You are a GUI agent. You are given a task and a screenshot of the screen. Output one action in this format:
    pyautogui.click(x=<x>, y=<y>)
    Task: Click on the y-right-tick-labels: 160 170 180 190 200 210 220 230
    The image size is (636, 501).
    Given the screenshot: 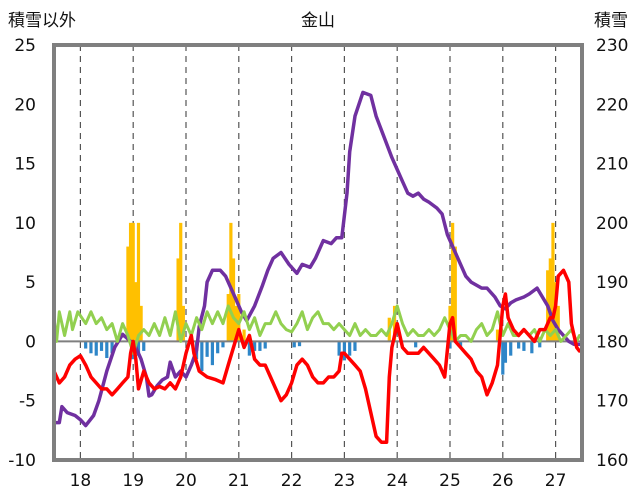 What is the action you would take?
    pyautogui.click(x=612, y=253)
    